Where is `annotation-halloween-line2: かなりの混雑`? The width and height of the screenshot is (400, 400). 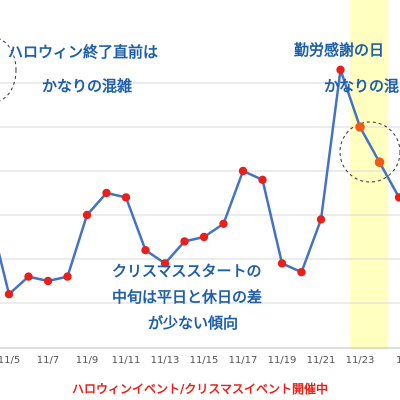 annotation-halloween-line2: かなりの混雑 is located at coordinates (87, 86).